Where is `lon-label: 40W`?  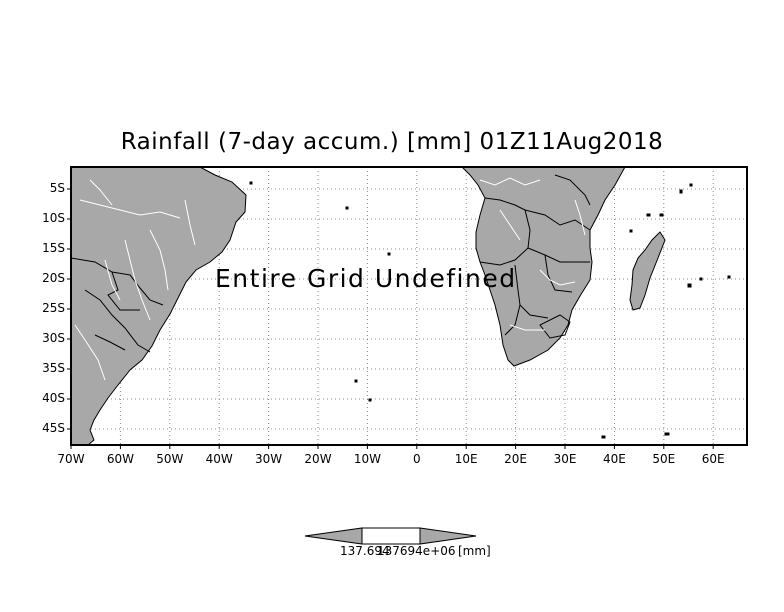
lon-label: 40W is located at coordinates (219, 459).